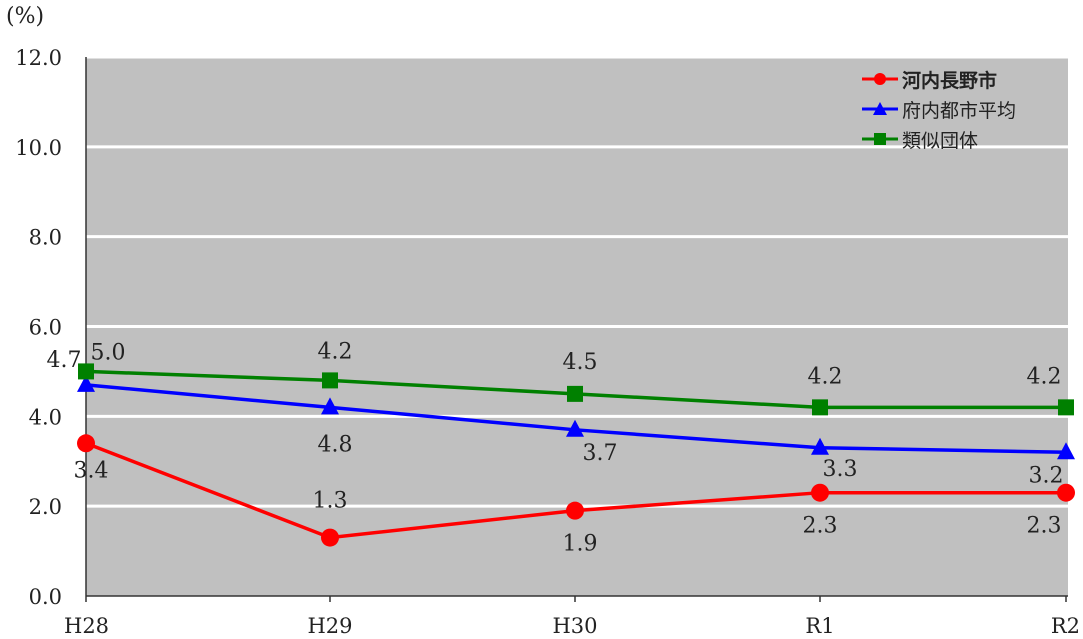 This screenshot has height=639, width=1083. I want to click on x-tick-label: R2, so click(1065, 626).